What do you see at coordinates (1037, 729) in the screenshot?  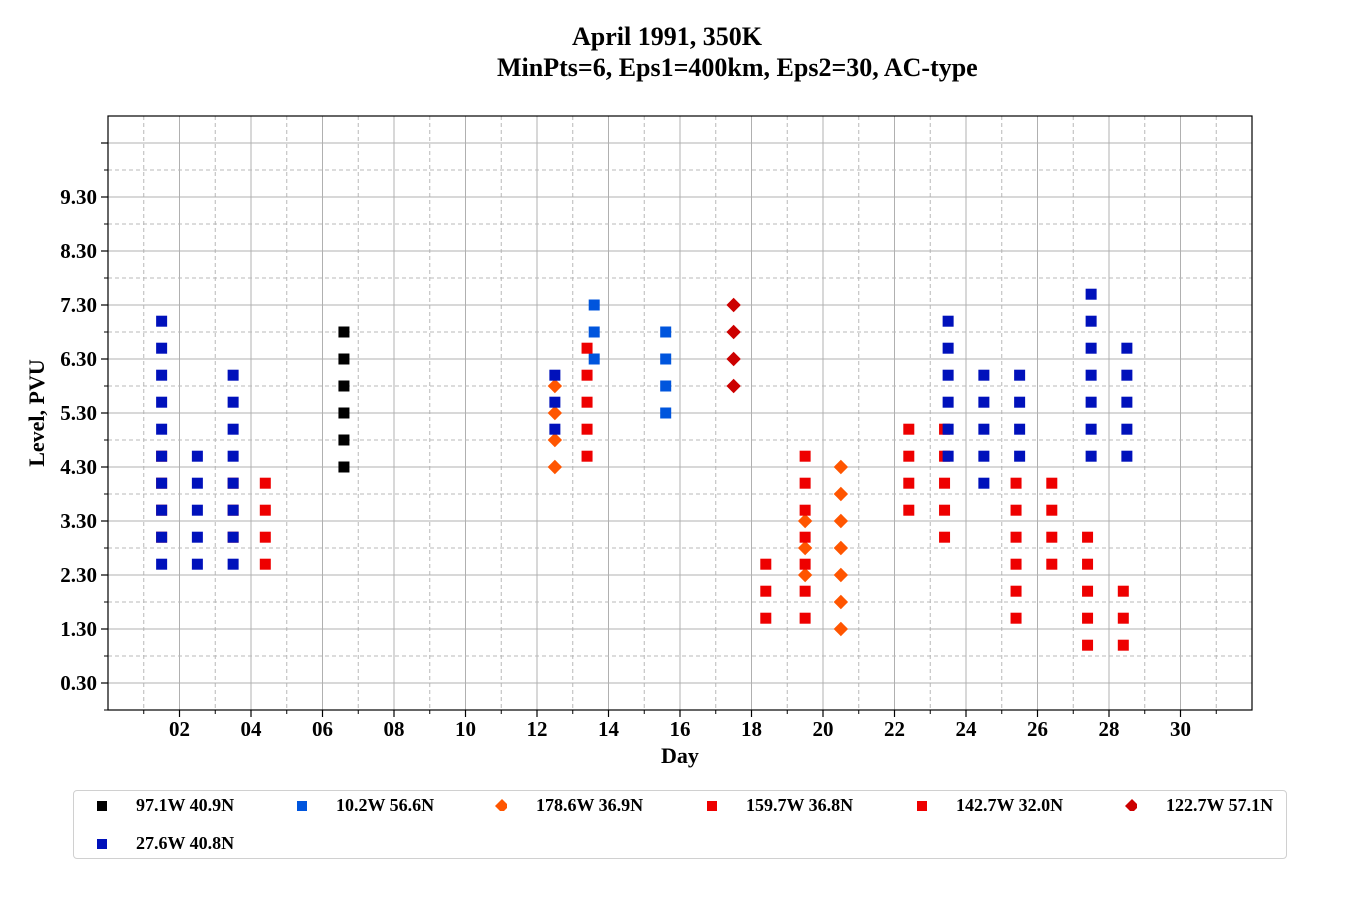 I see `x-tick-label: 26` at bounding box center [1037, 729].